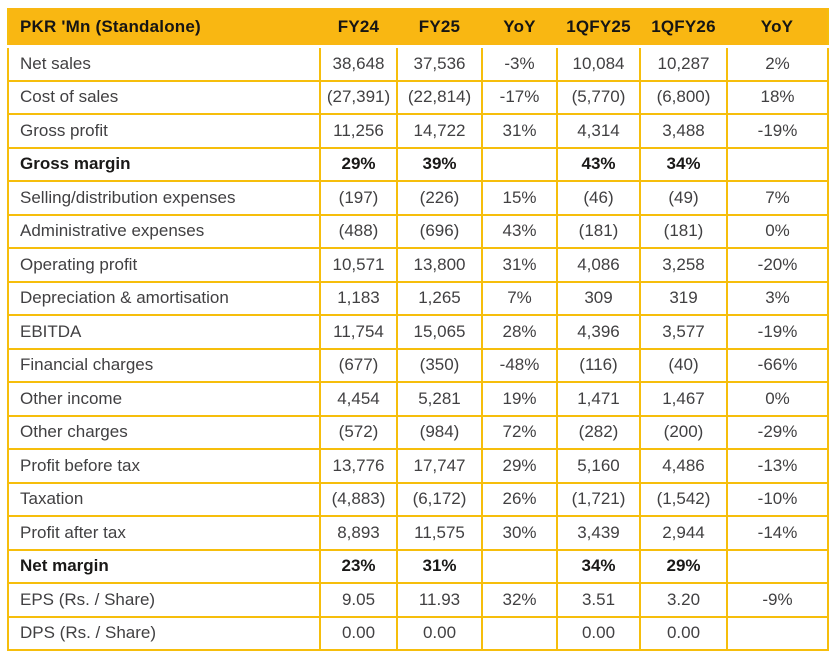 The image size is (836, 660). I want to click on row-label: Operating profit, so click(164, 265).